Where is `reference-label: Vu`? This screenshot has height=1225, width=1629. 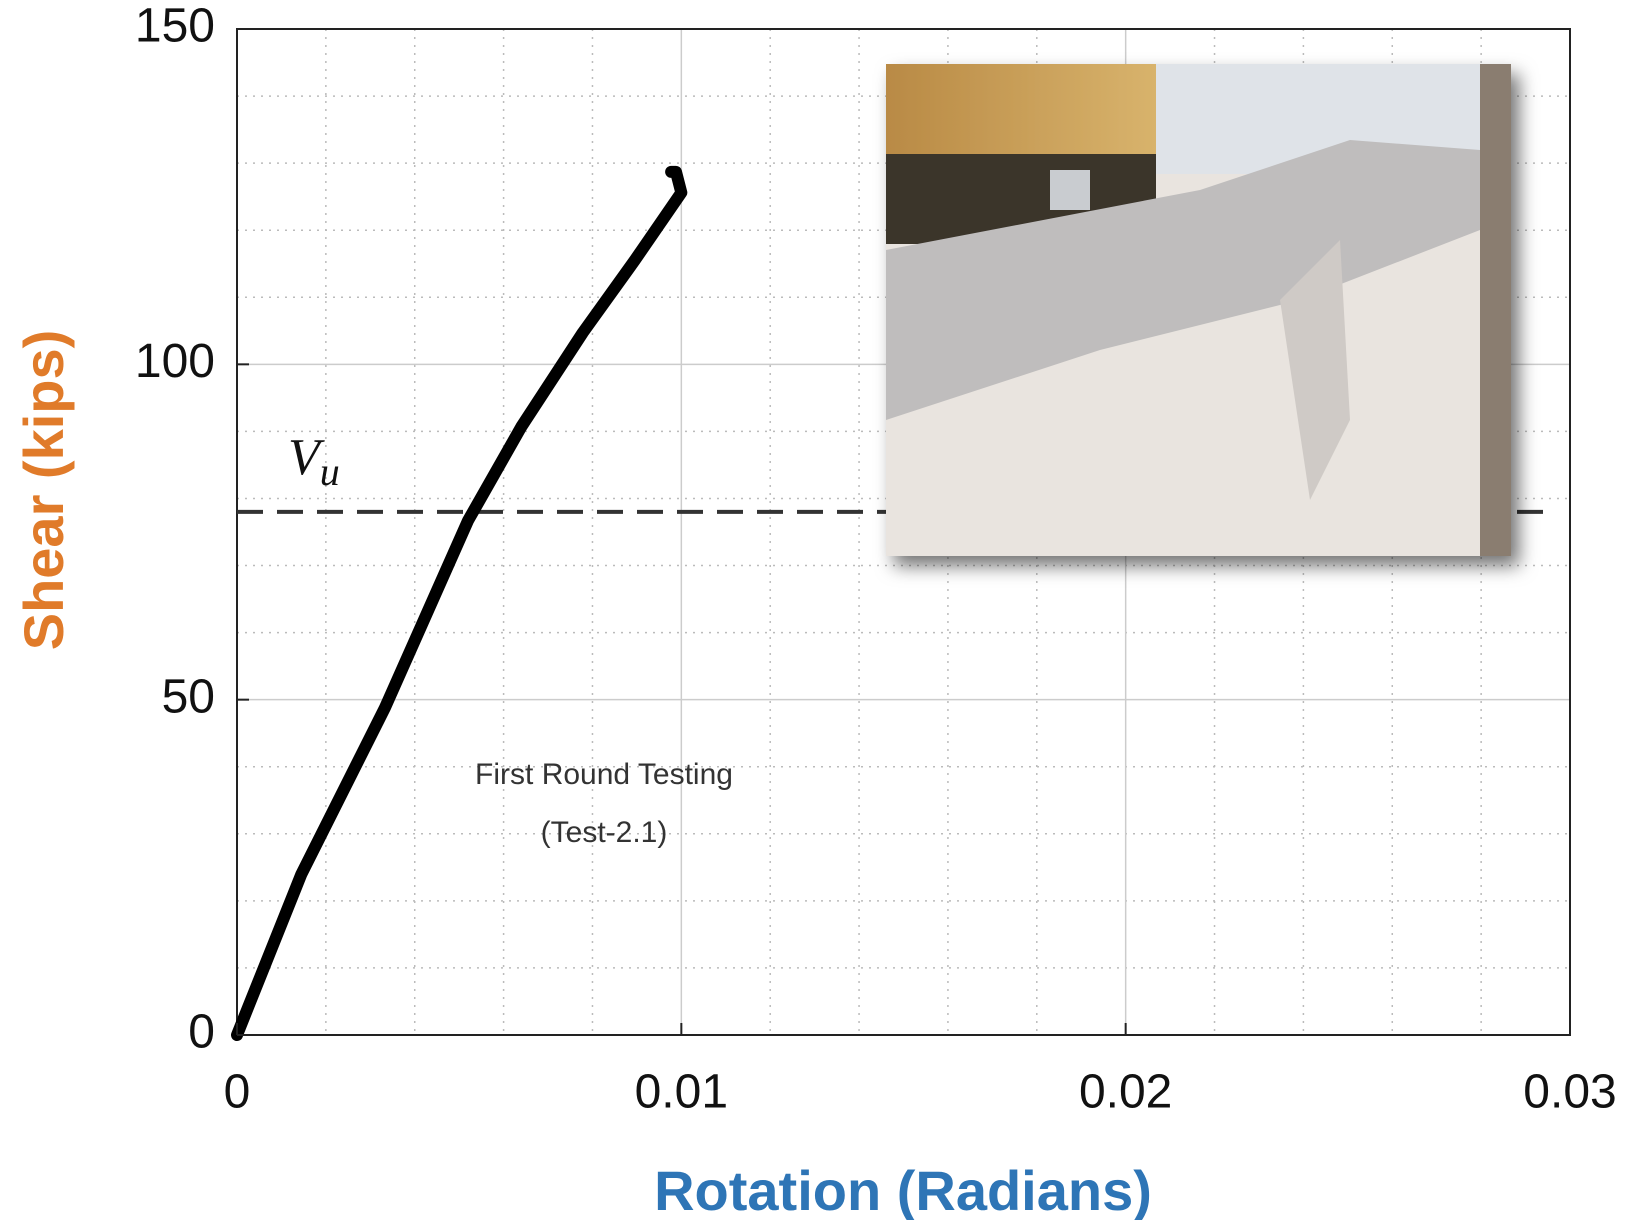 reference-label: Vu is located at coordinates (314, 461).